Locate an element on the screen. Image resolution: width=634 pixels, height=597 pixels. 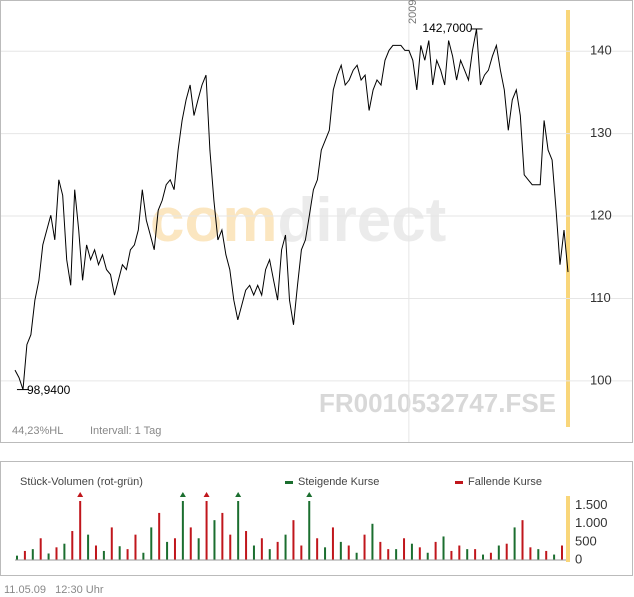
volume-title: Stück-Volumen (rot-grün) is located at coordinates (81, 482).